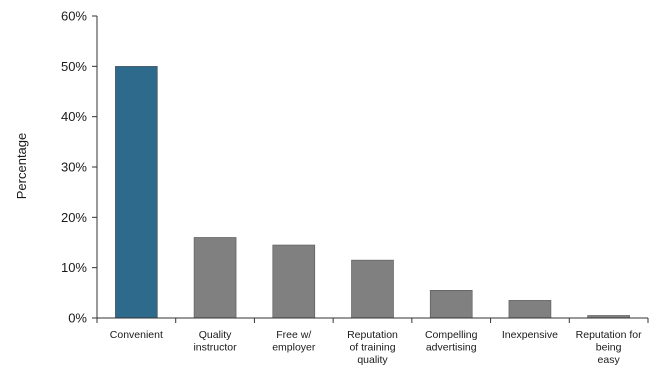  What do you see at coordinates (74, 116) in the screenshot?
I see `y-tick-label: 40%` at bounding box center [74, 116].